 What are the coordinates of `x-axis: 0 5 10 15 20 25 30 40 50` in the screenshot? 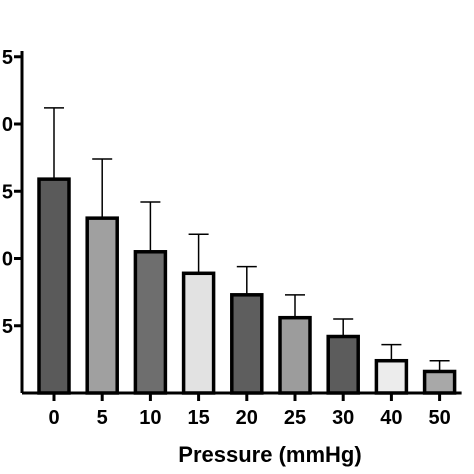 It's located at (242, 410).